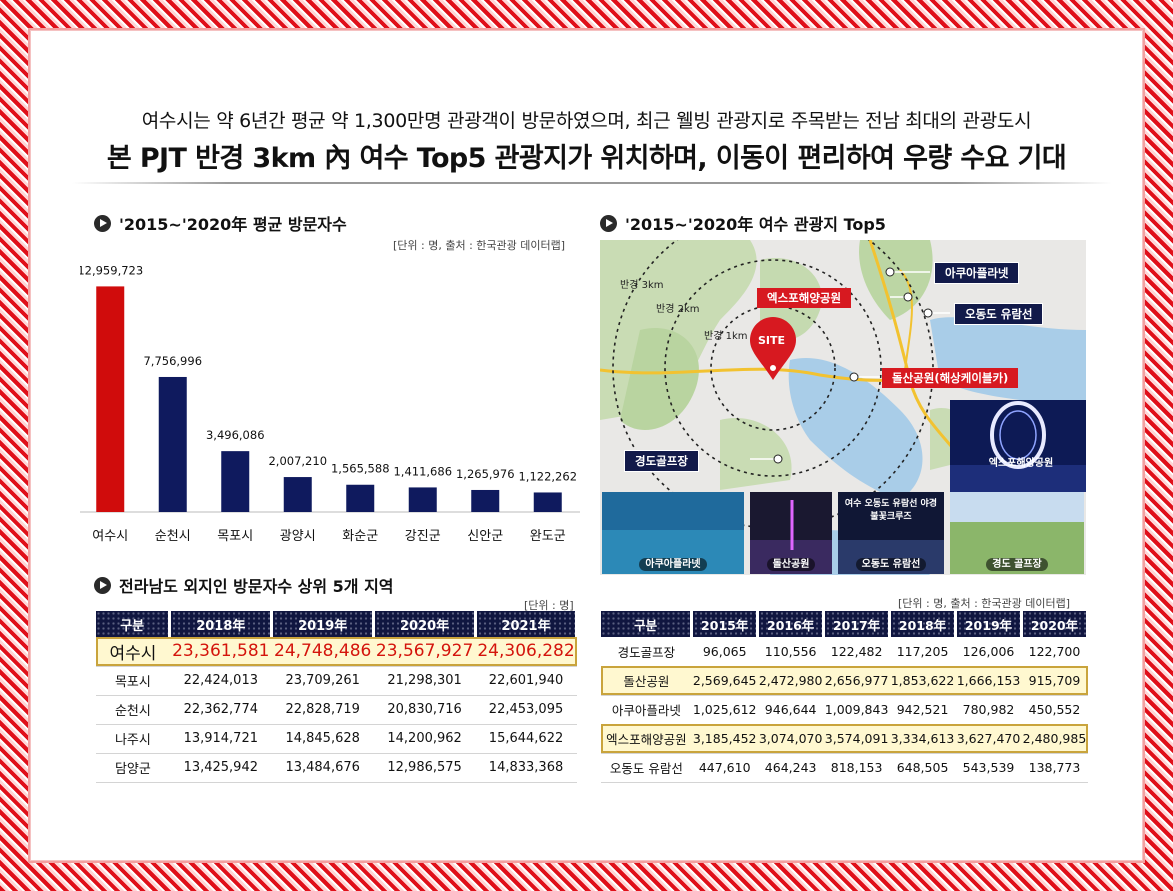 The height and width of the screenshot is (891, 1173). I want to click on table-cell: 110,556, so click(790, 652).